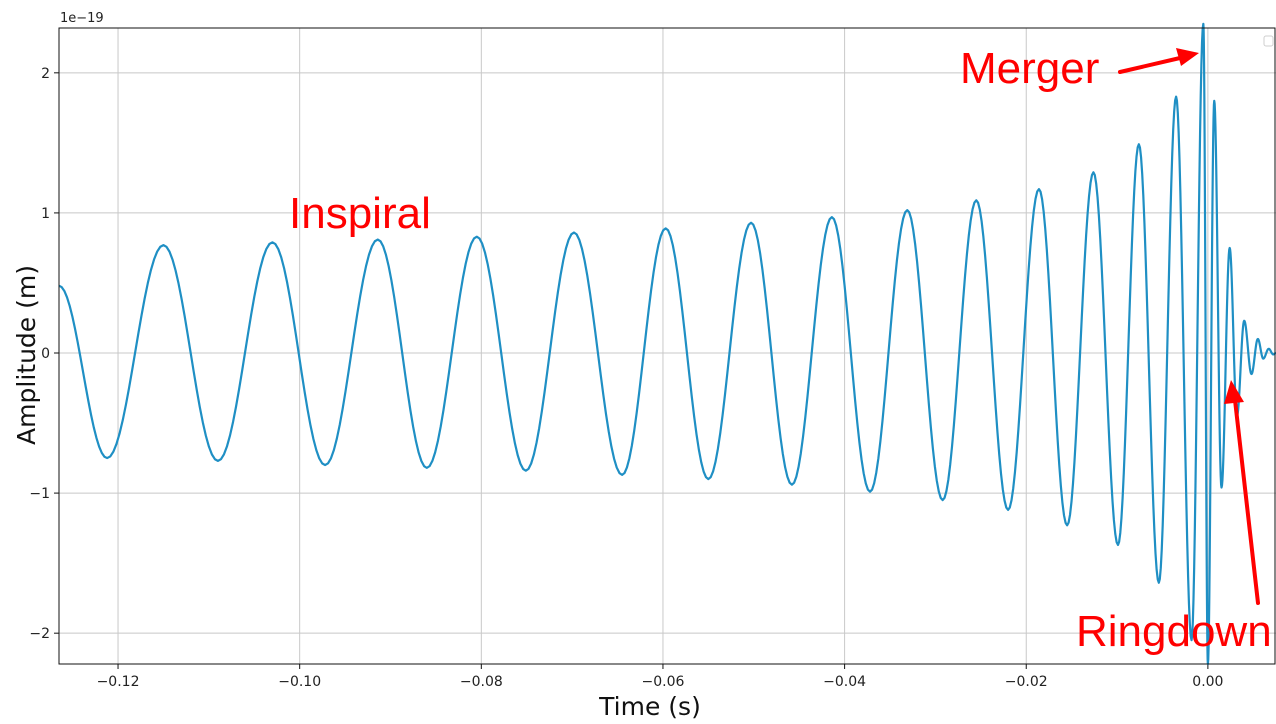  Describe the element at coordinates (45, 74) in the screenshot. I see `y-tick-label: 2` at that location.